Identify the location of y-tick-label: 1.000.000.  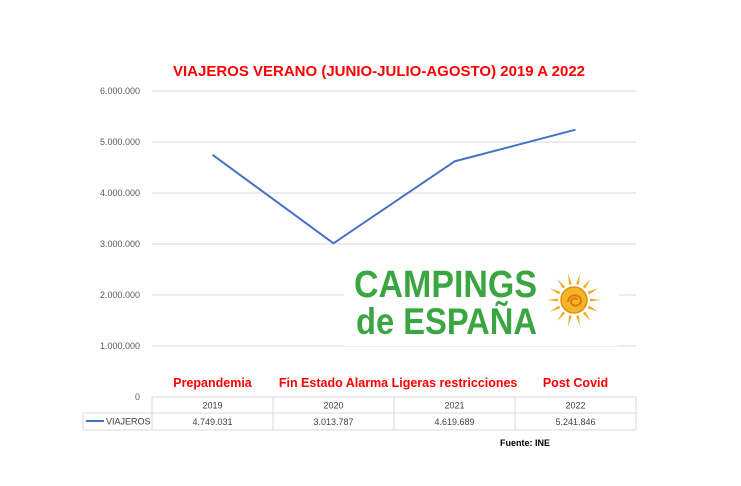
(120, 346).